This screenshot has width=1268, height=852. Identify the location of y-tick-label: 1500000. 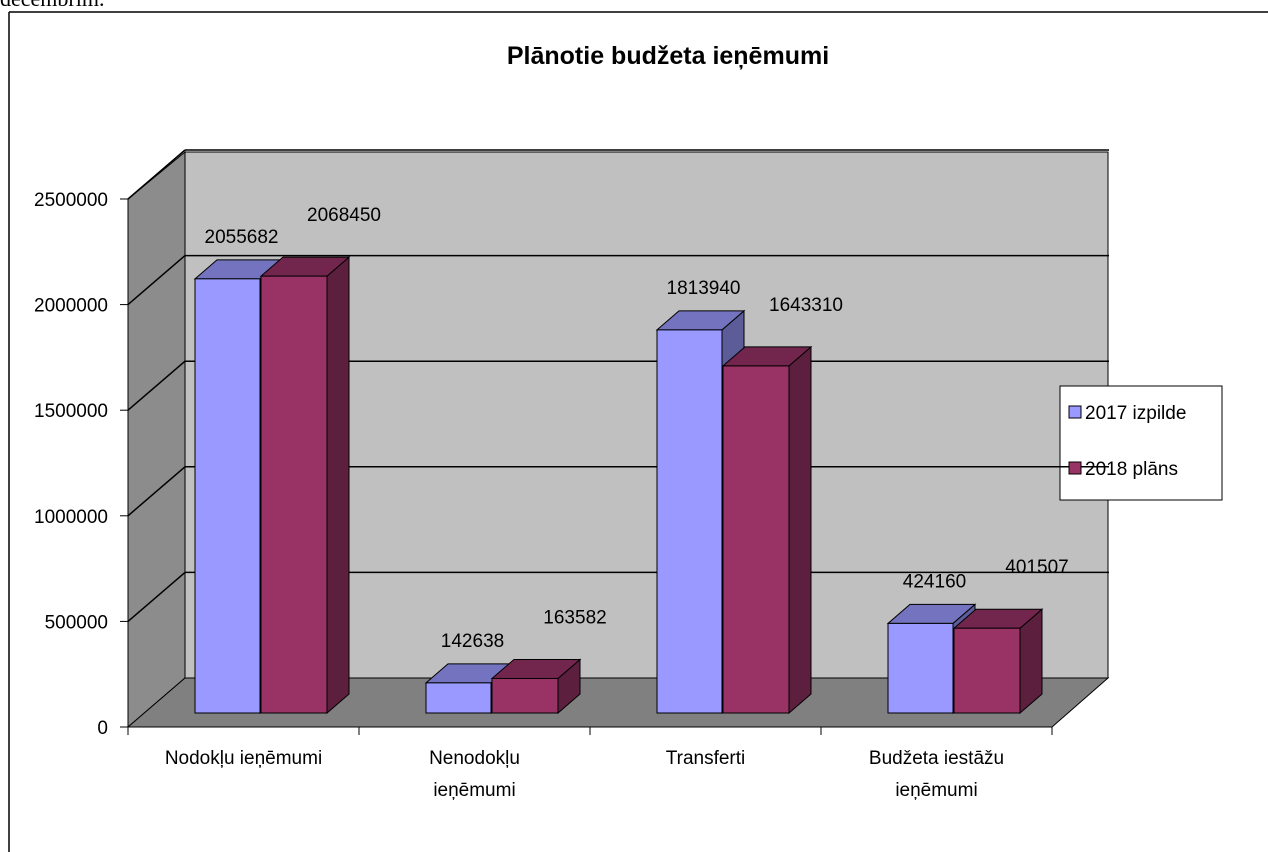
(71, 411).